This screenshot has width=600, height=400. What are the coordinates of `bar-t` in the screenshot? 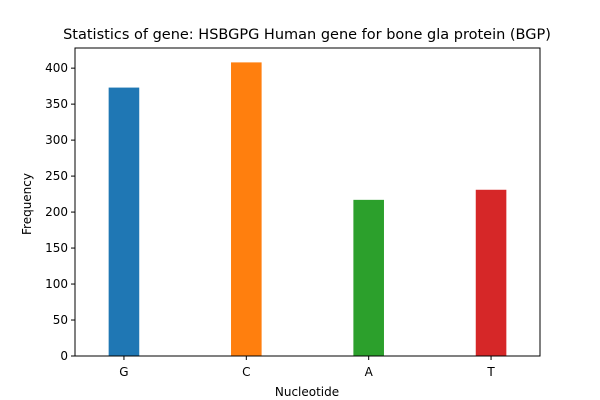 It's located at (491, 272).